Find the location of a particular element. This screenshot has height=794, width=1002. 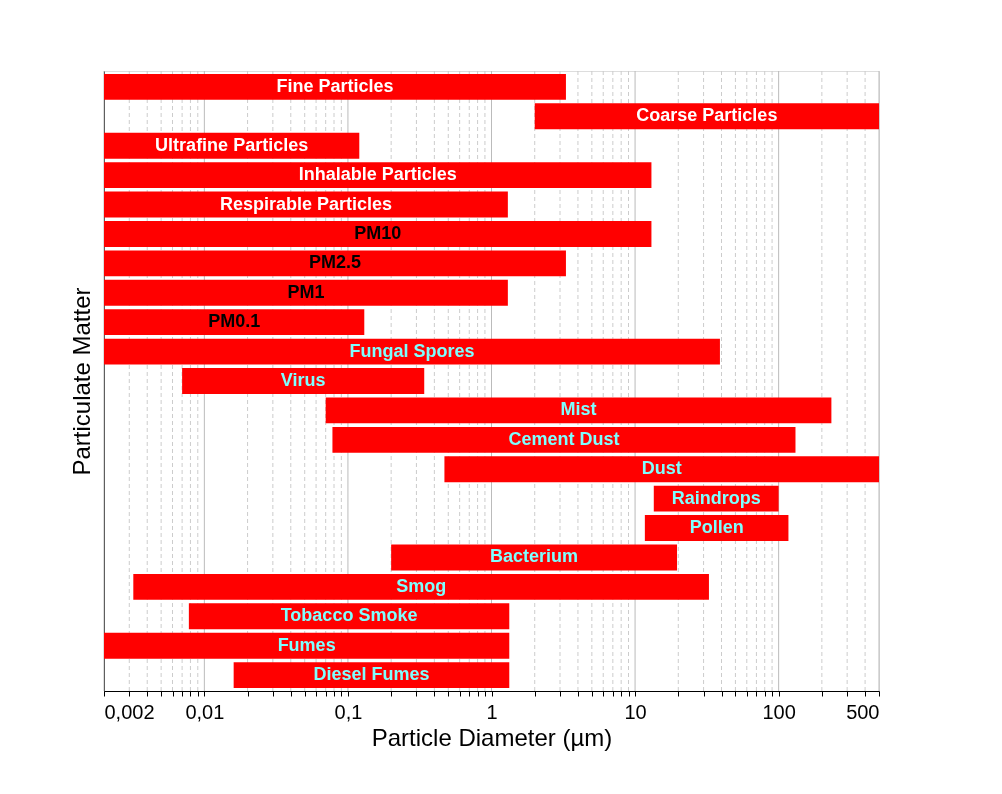

y-tick-label: Bacterium is located at coordinates (534, 556).